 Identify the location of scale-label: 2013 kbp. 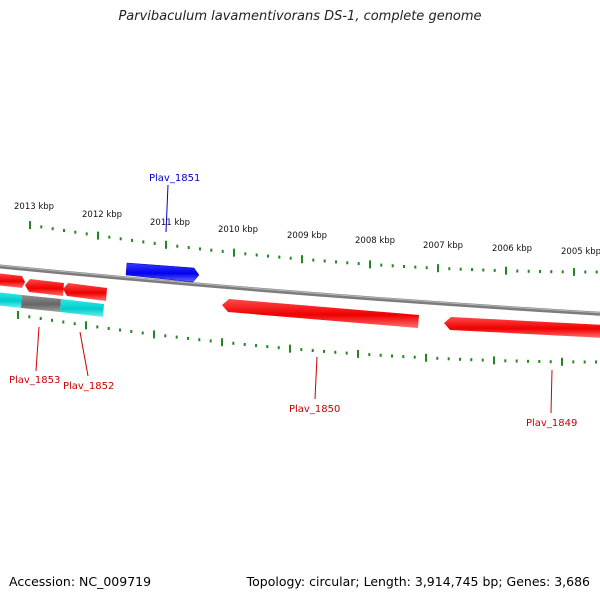
(34, 207).